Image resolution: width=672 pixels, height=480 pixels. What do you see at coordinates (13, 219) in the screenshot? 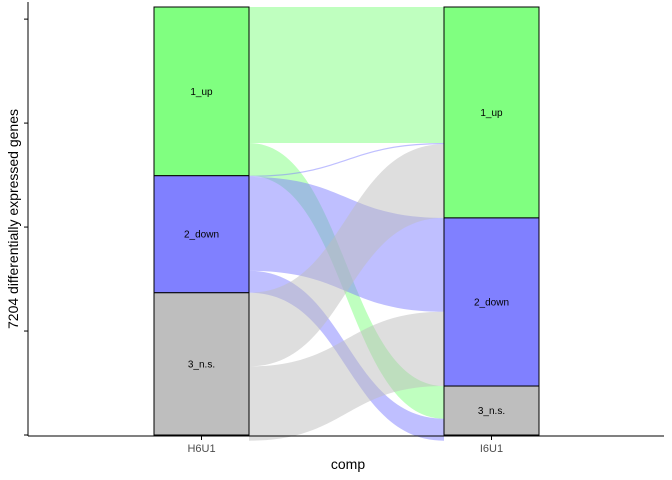
I see `y-axis-title: 7204 differentially expressed genes` at bounding box center [13, 219].